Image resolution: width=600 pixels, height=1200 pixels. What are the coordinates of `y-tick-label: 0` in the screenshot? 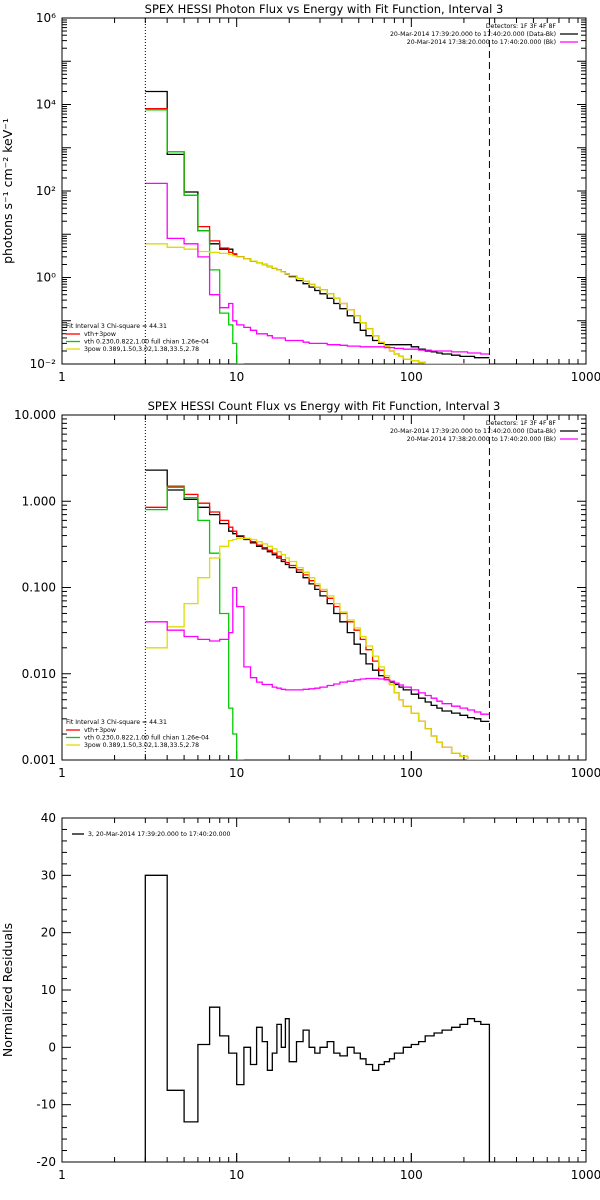 It's located at (52, 1047).